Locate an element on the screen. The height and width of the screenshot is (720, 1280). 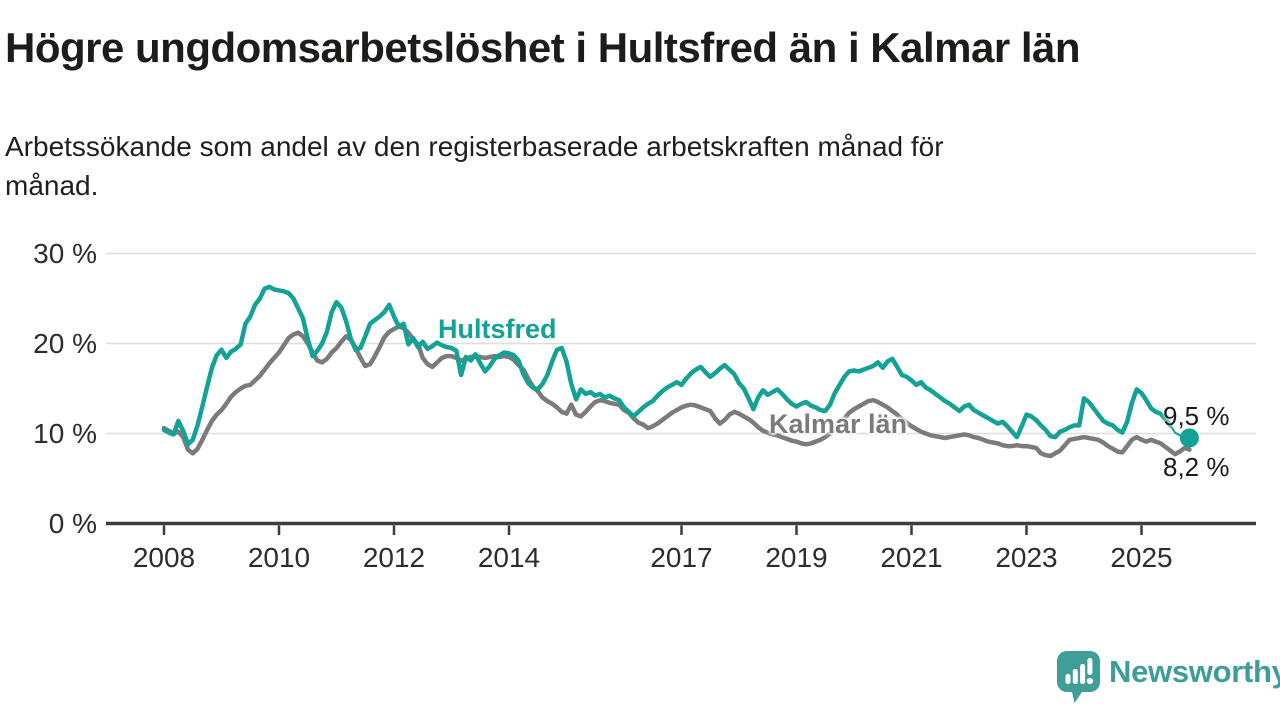
newsworthy-logo: Newsworthy is located at coordinates (1168, 680).